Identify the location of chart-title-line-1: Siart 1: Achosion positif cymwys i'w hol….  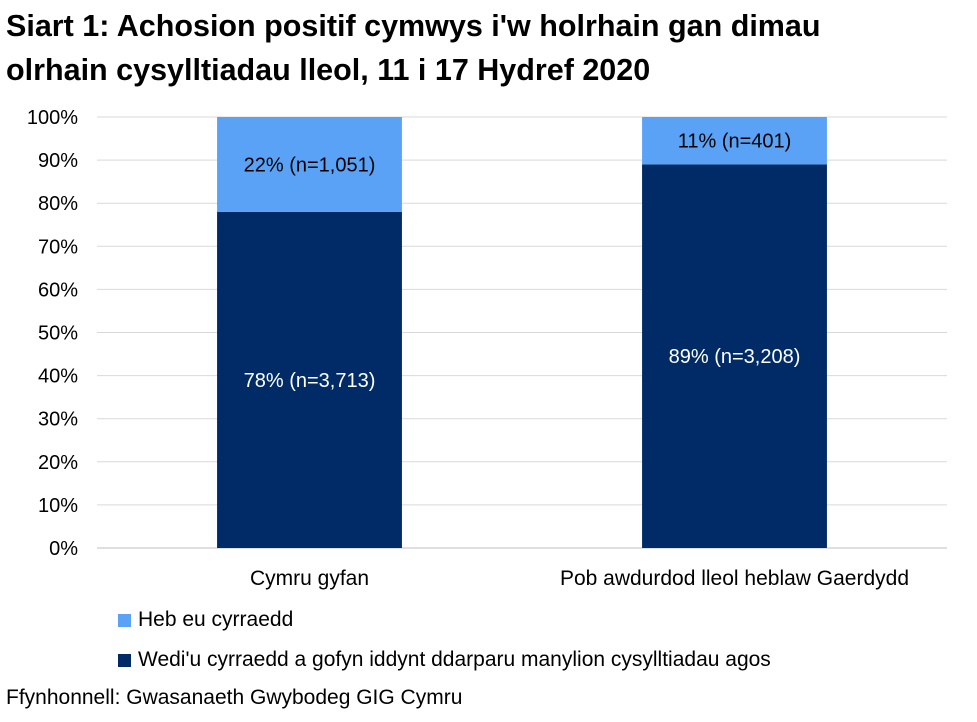
(413, 26).